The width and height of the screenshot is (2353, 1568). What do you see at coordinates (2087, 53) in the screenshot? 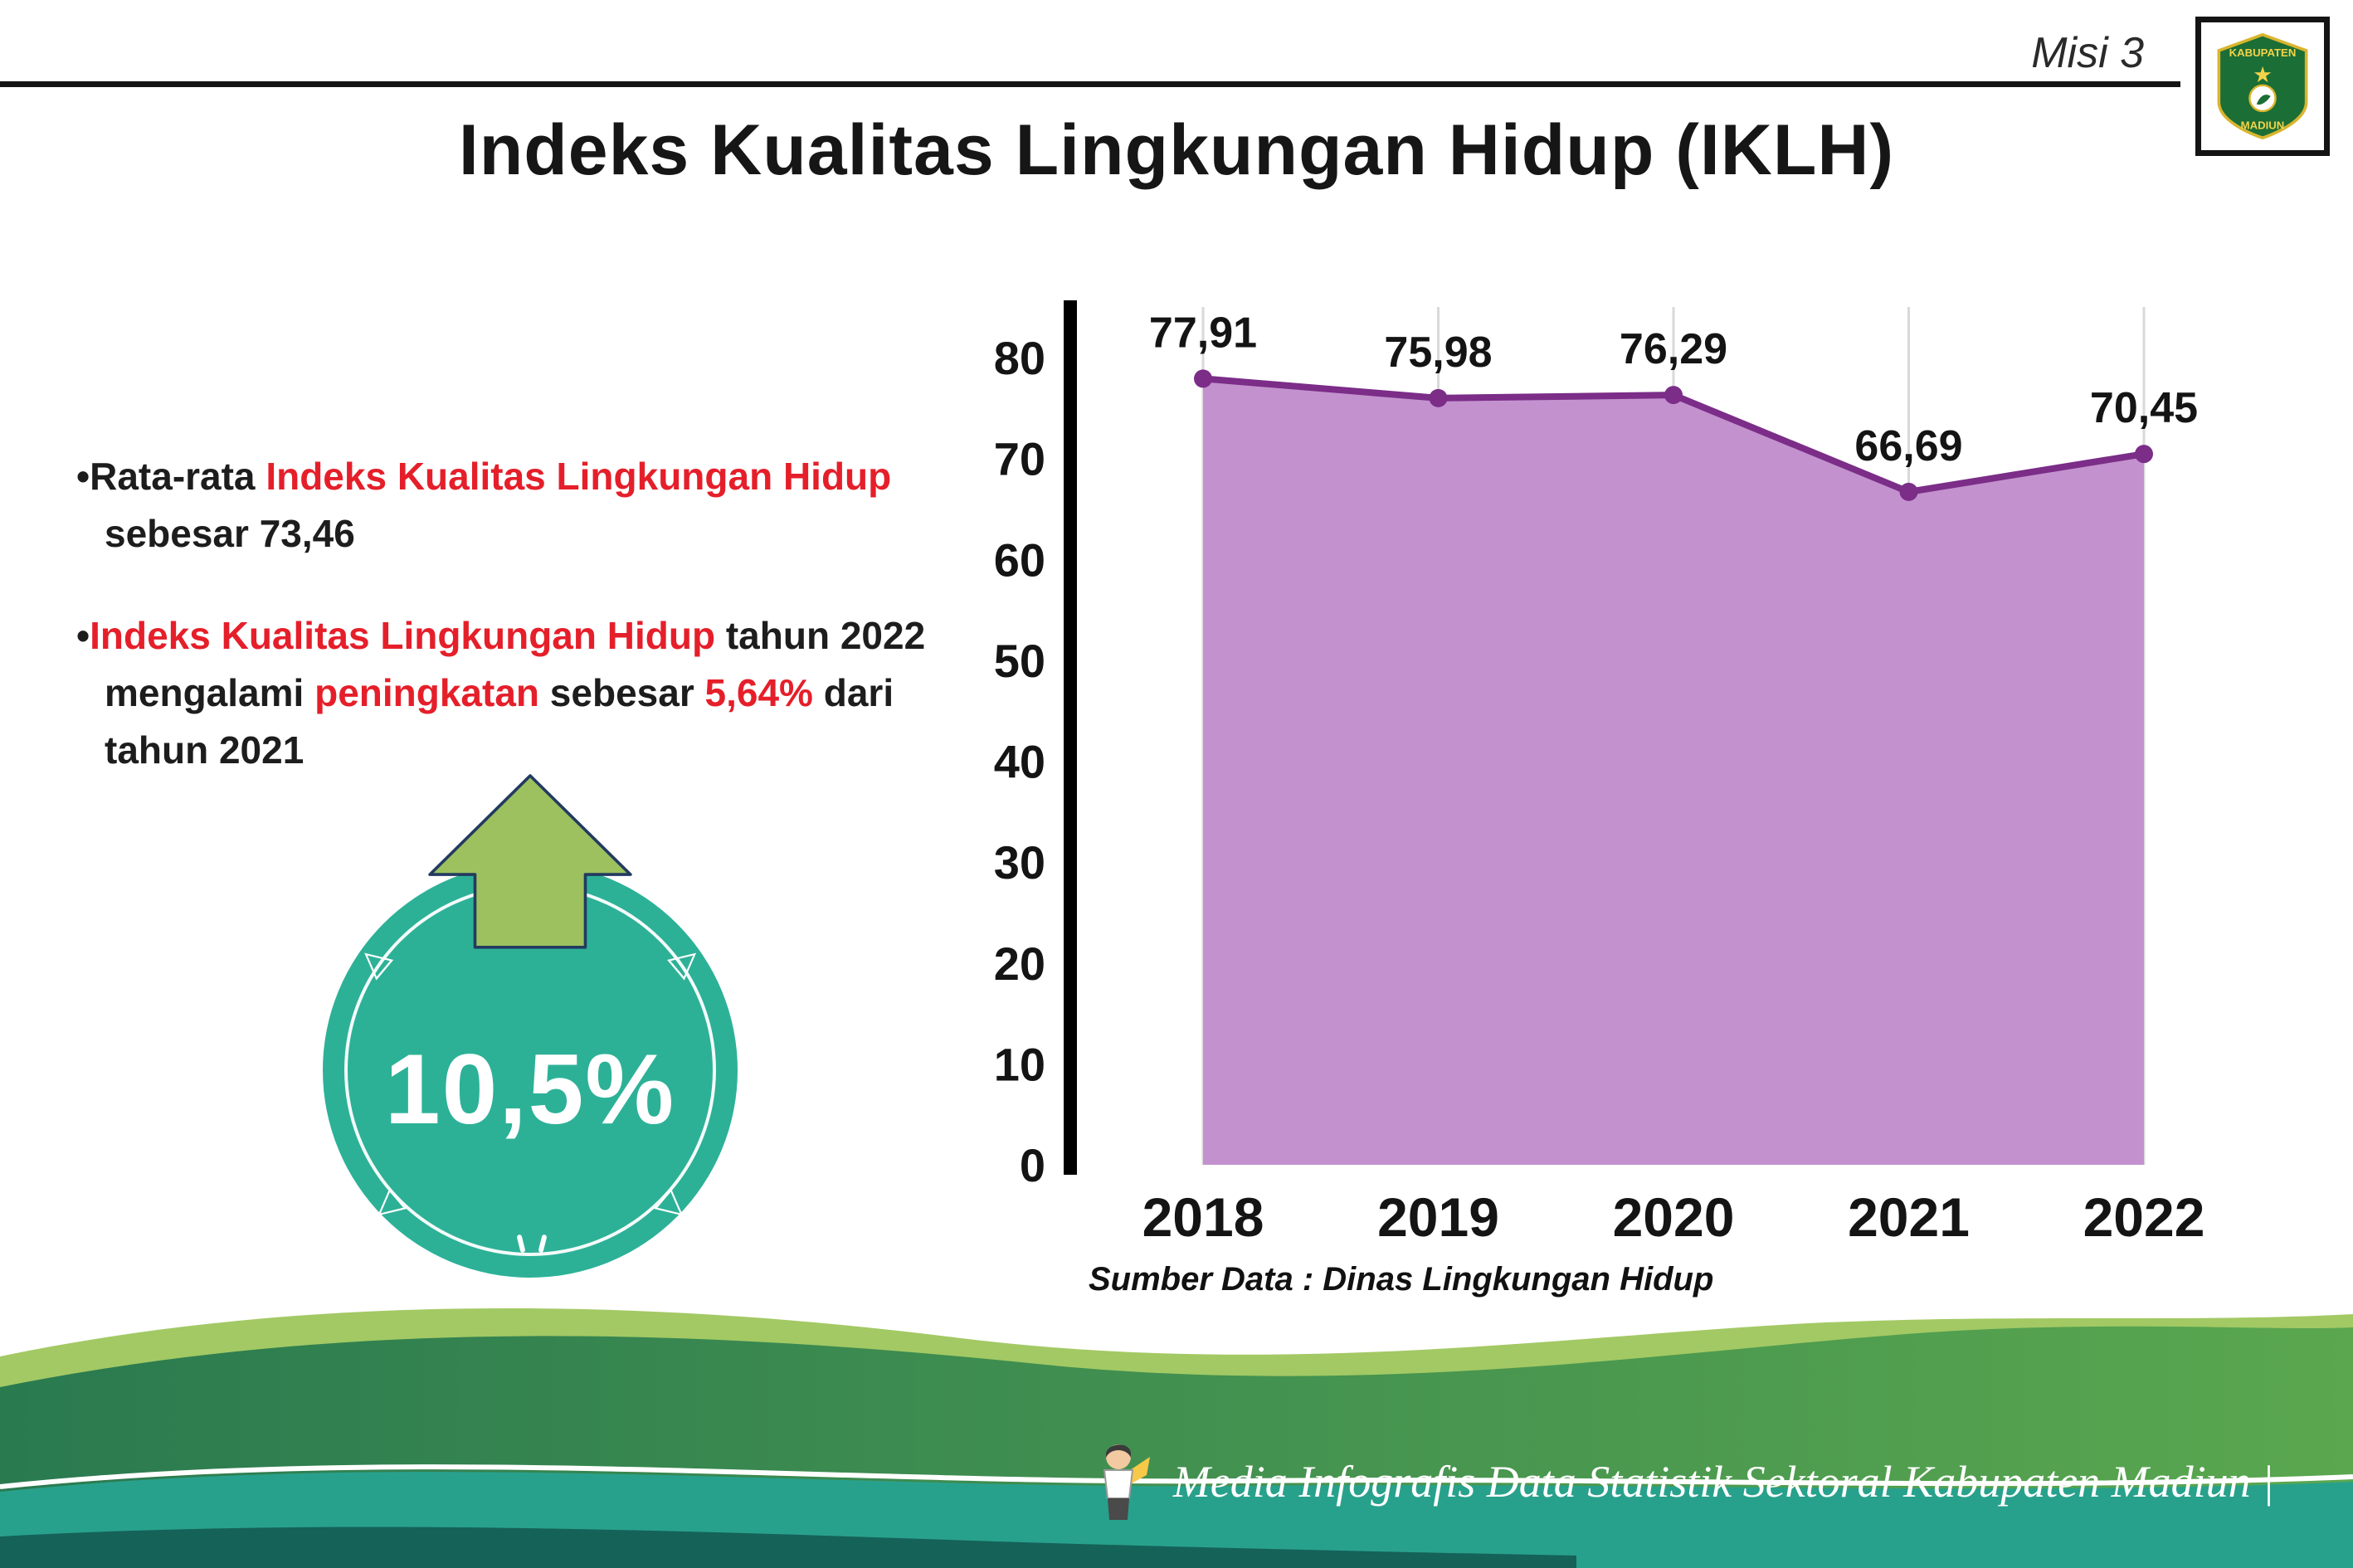
I see `misi-label: Misi 3` at bounding box center [2087, 53].